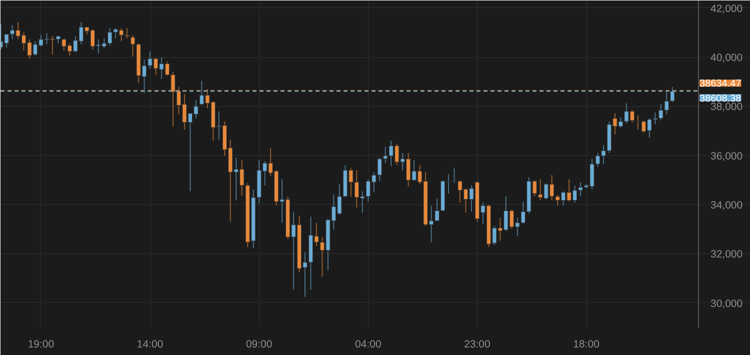 This screenshot has height=355, width=750. Describe the element at coordinates (726, 156) in the screenshot. I see `y-tick-label: 36,000` at that location.